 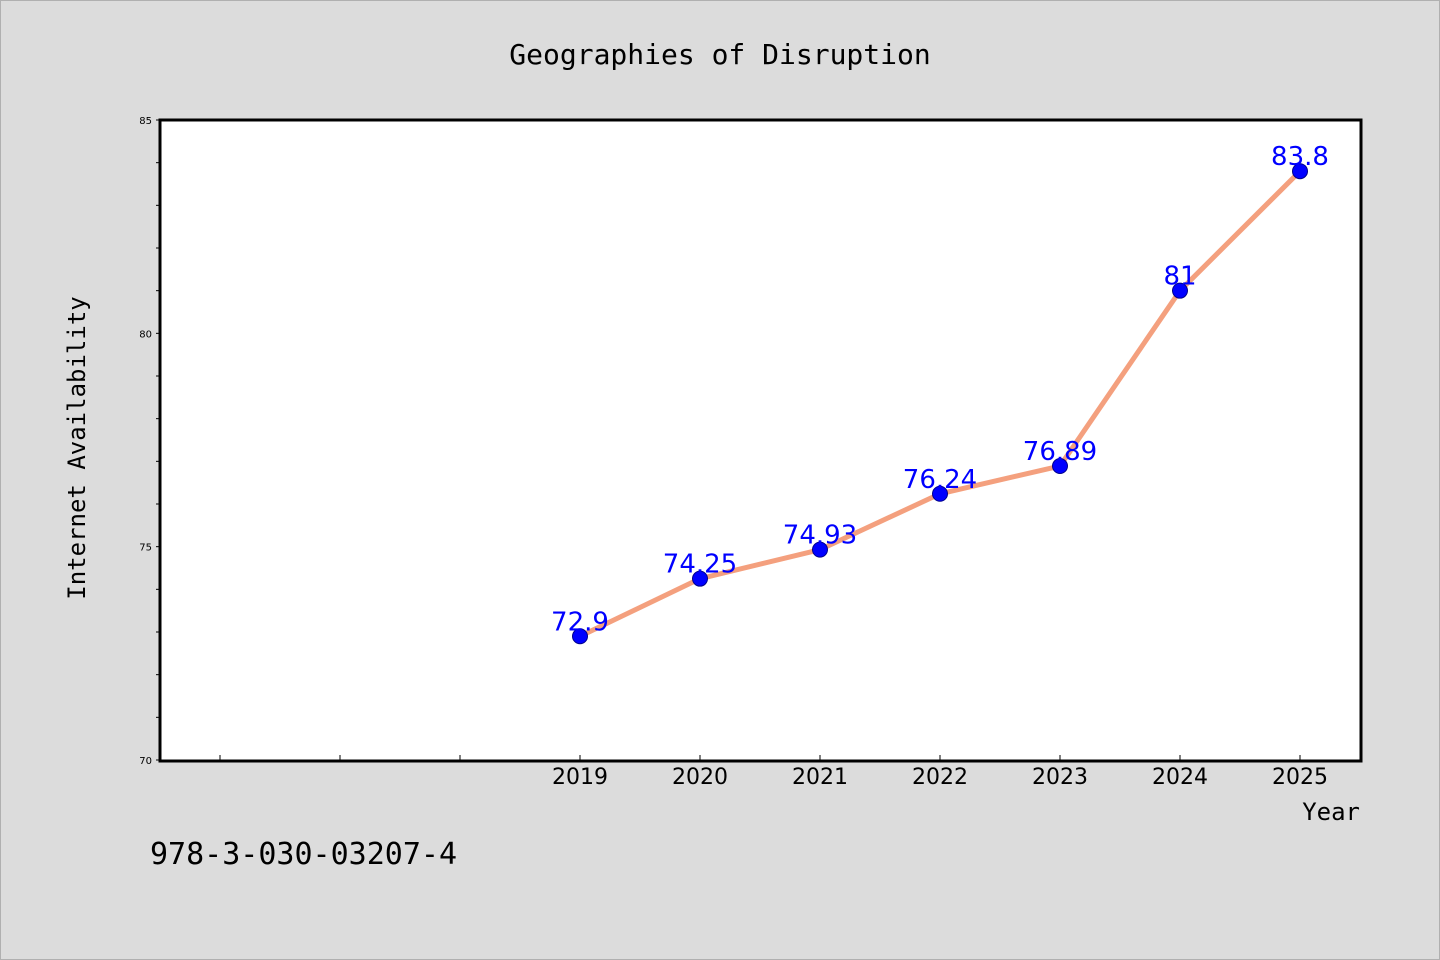 What do you see at coordinates (1060, 452) in the screenshot?
I see `data-label: 76.89` at bounding box center [1060, 452].